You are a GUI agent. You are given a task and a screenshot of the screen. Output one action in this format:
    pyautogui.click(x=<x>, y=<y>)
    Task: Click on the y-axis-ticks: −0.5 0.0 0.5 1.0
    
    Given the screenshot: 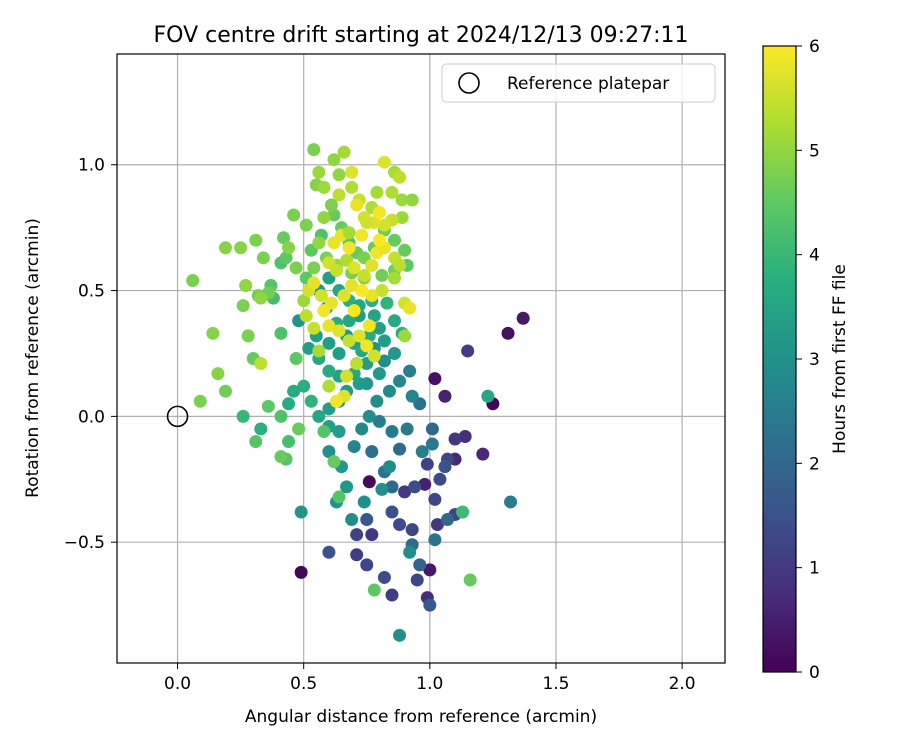 What is the action you would take?
    pyautogui.click(x=90, y=354)
    